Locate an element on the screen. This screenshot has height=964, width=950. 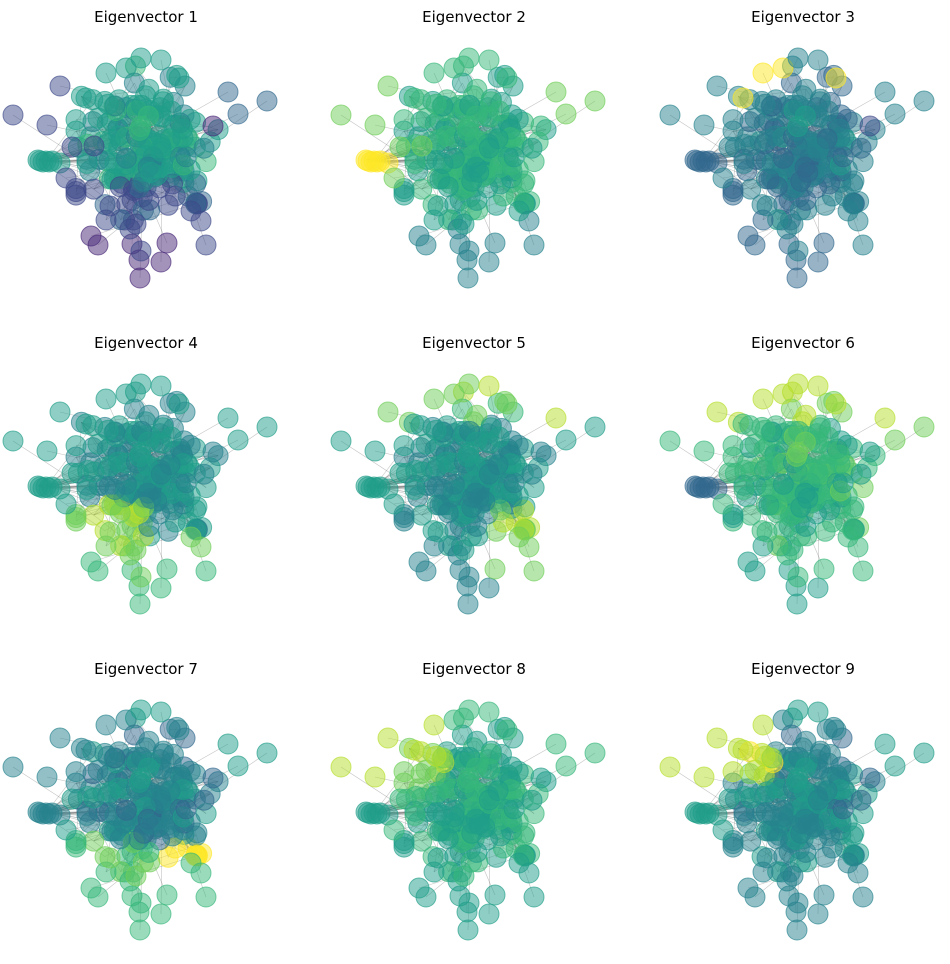
panel-title: Eigenvector 6 is located at coordinates (803, 343).